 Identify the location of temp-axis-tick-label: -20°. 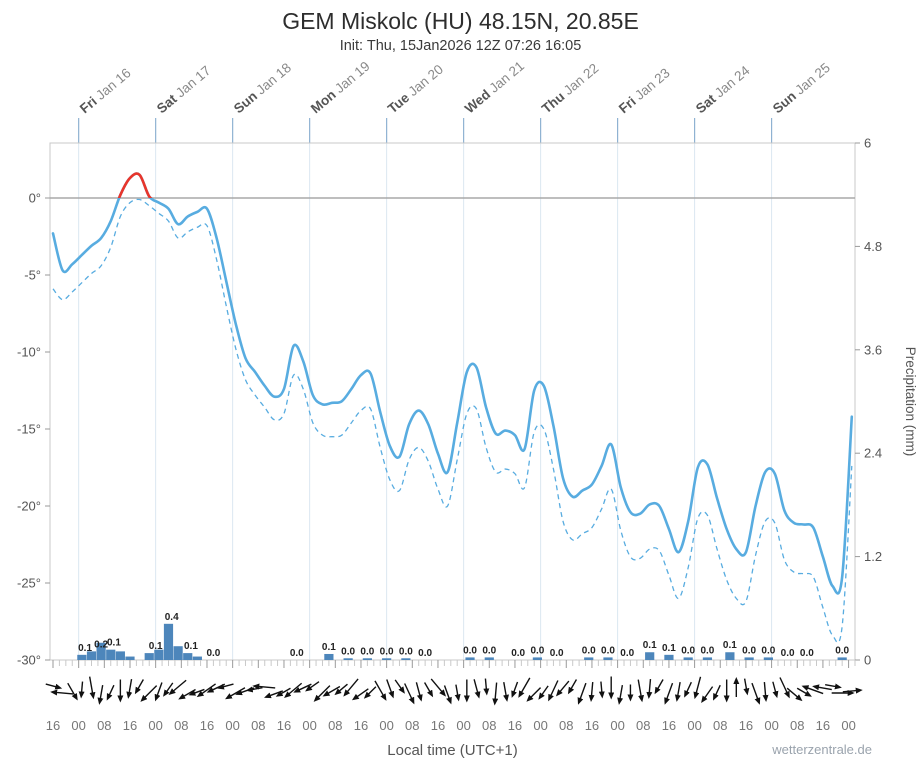
(29, 506).